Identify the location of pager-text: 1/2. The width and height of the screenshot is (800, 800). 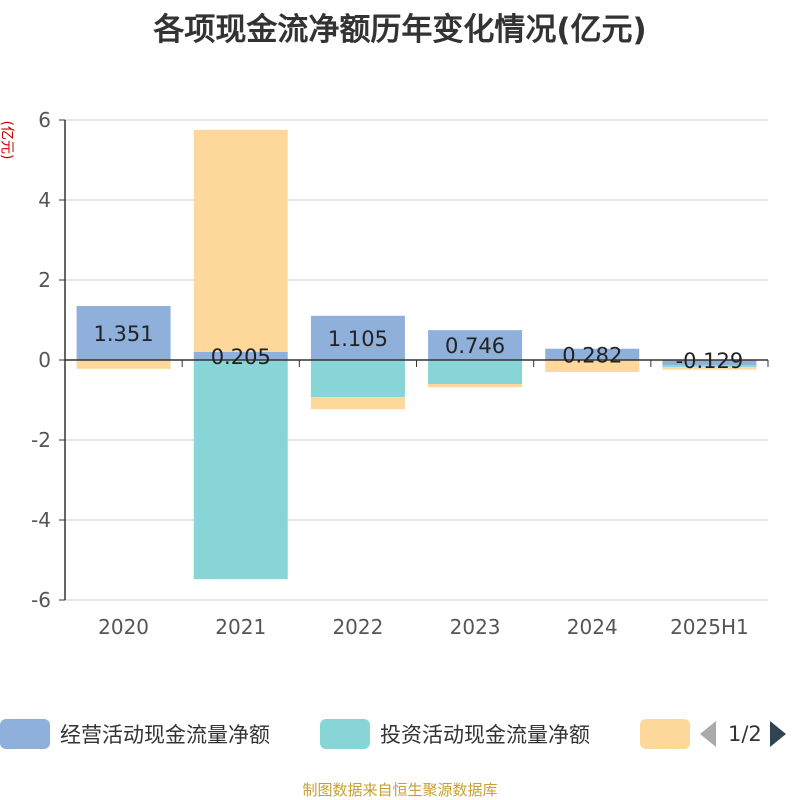
(745, 734).